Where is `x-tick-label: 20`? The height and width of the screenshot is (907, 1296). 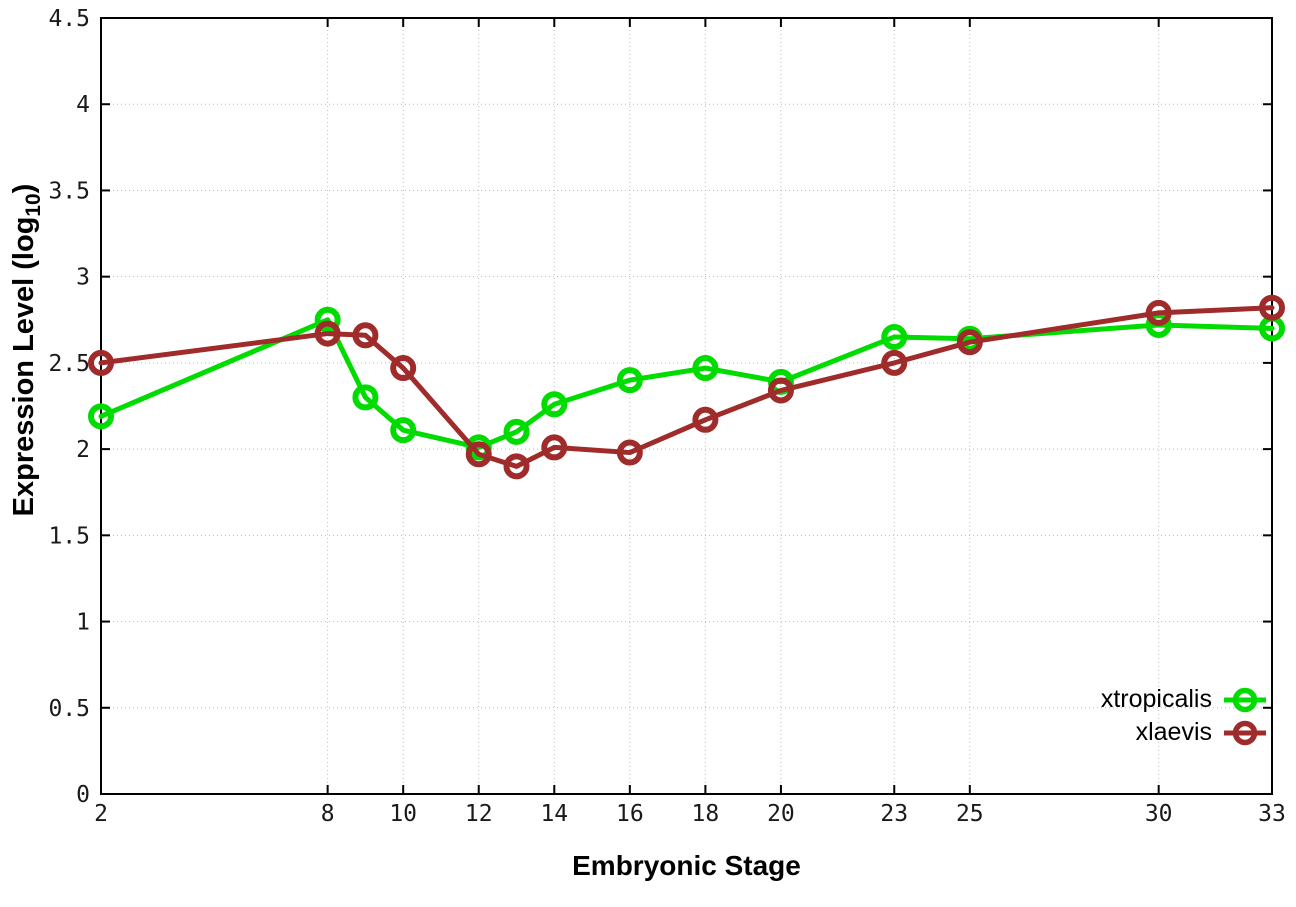 x-tick-label: 20 is located at coordinates (781, 814).